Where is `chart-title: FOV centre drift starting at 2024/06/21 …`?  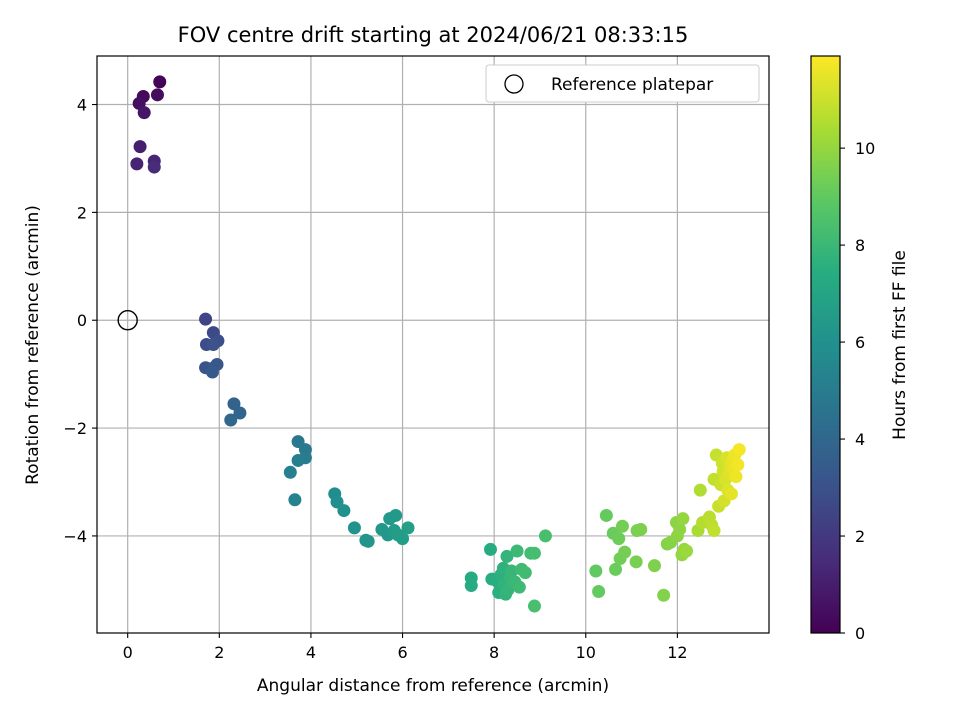
chart-title: FOV centre drift starting at 2024/06/21 … is located at coordinates (433, 35).